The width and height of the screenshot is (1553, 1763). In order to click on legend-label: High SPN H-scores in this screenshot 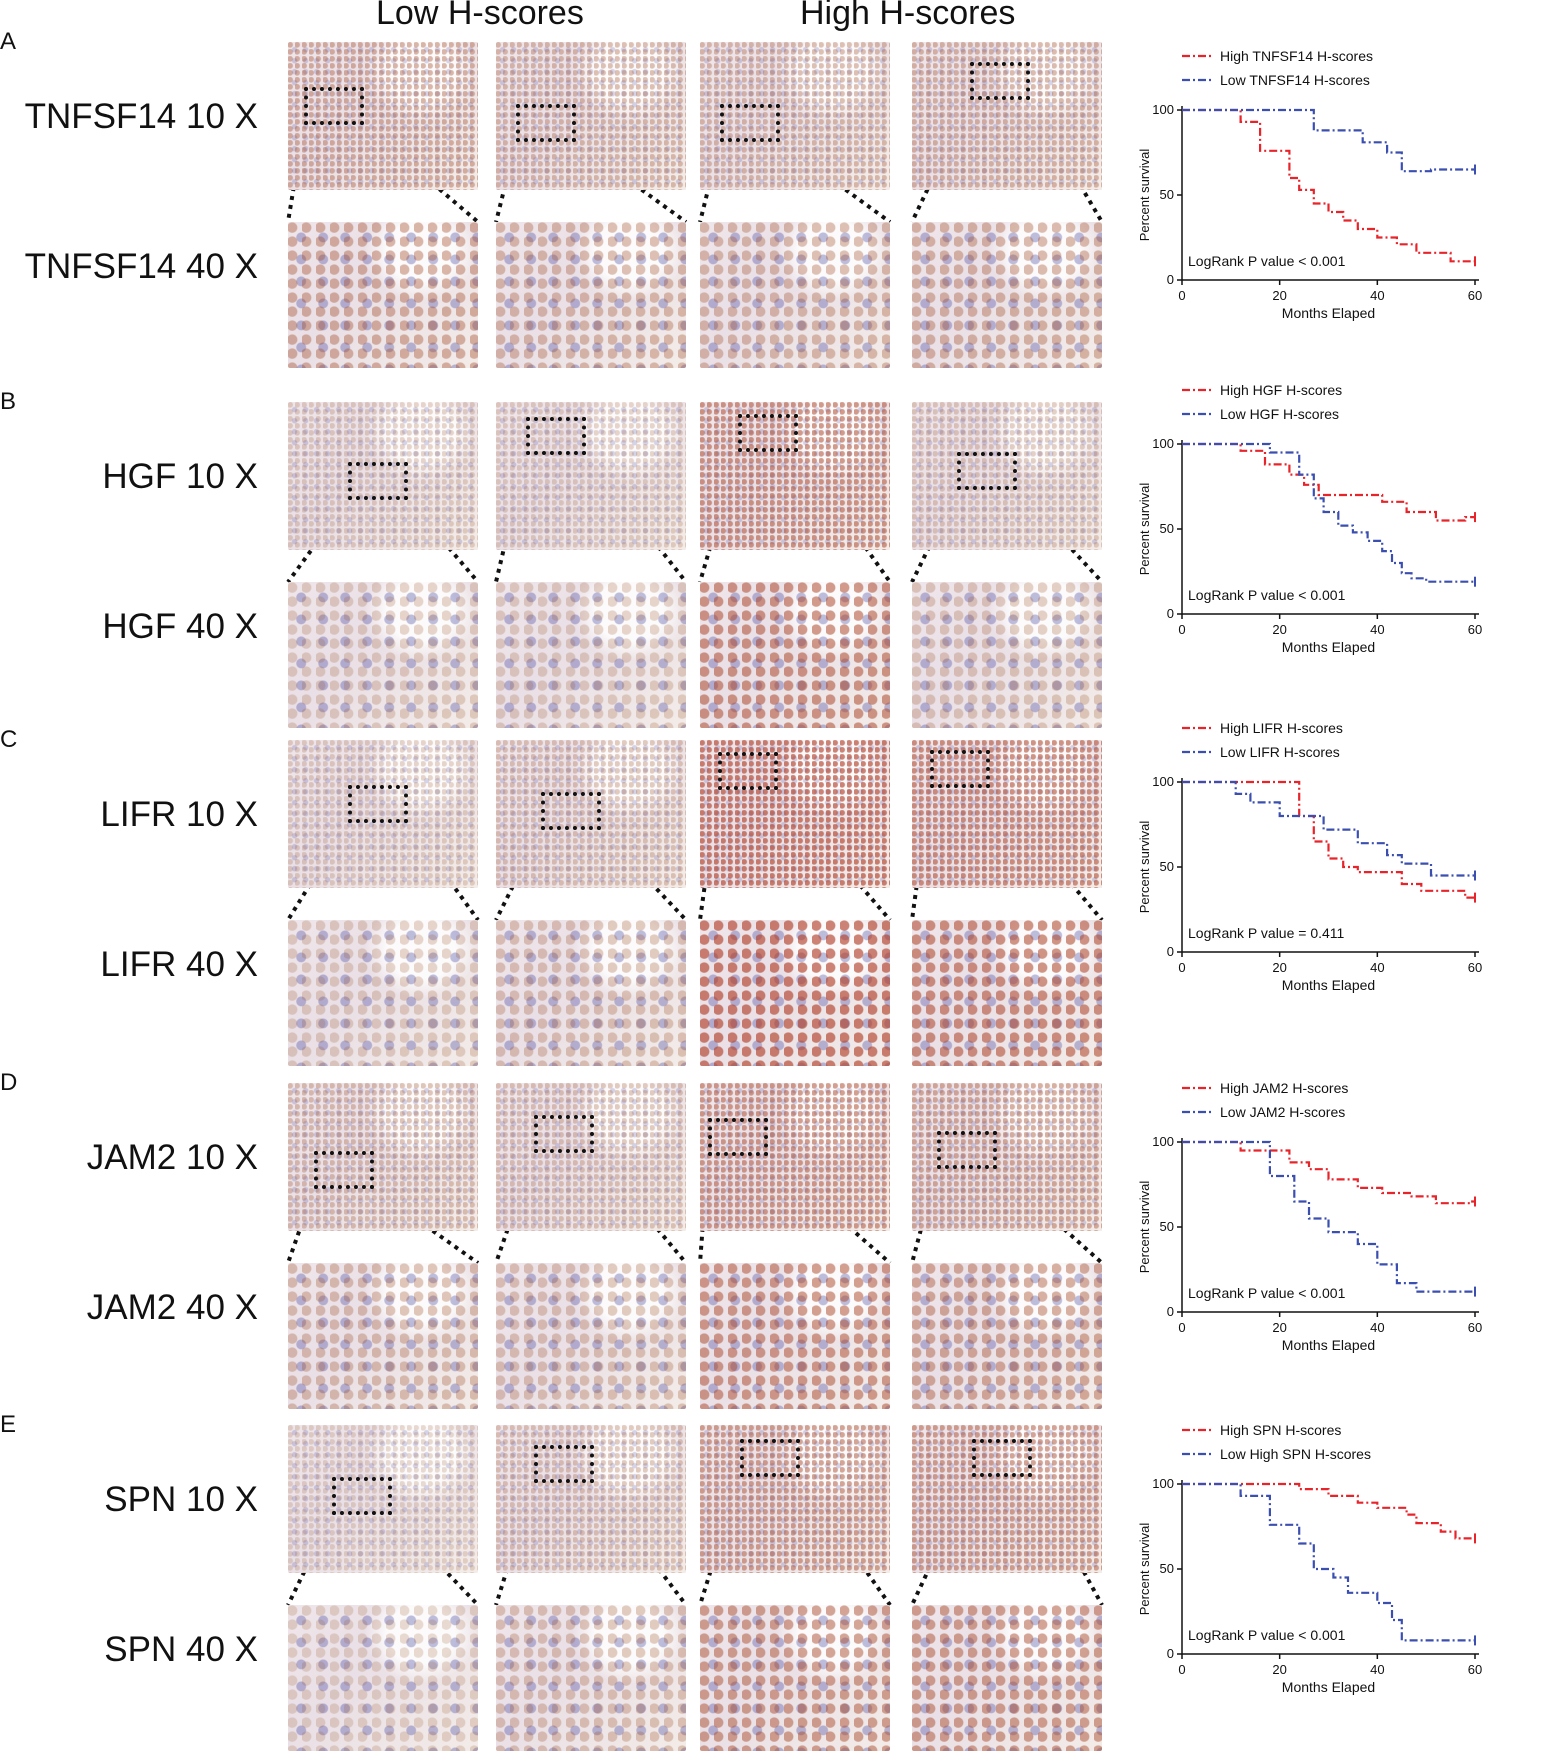, I will do `click(1280, 1430)`.